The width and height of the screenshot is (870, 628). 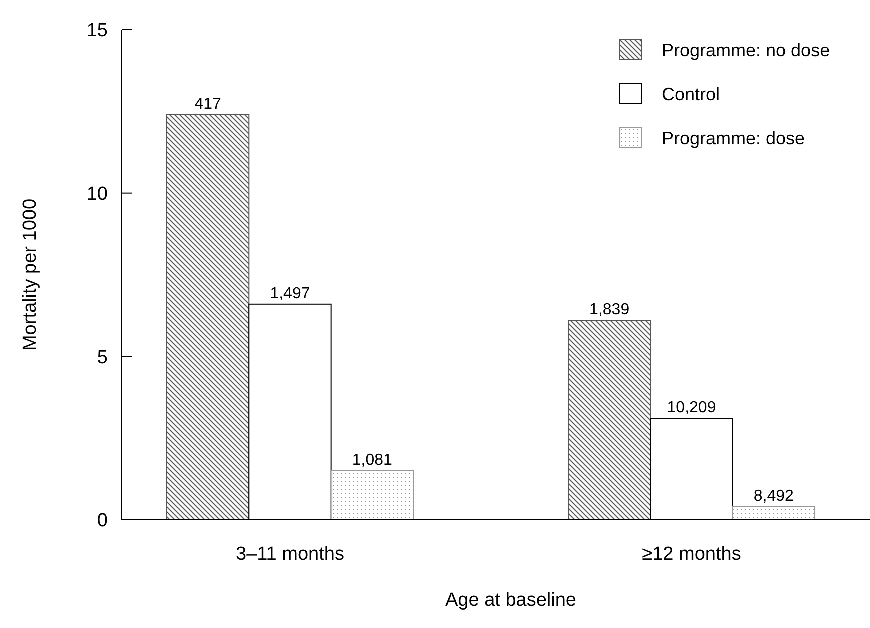 I want to click on y-axis-title: Mortality per 1000, so click(x=30, y=275).